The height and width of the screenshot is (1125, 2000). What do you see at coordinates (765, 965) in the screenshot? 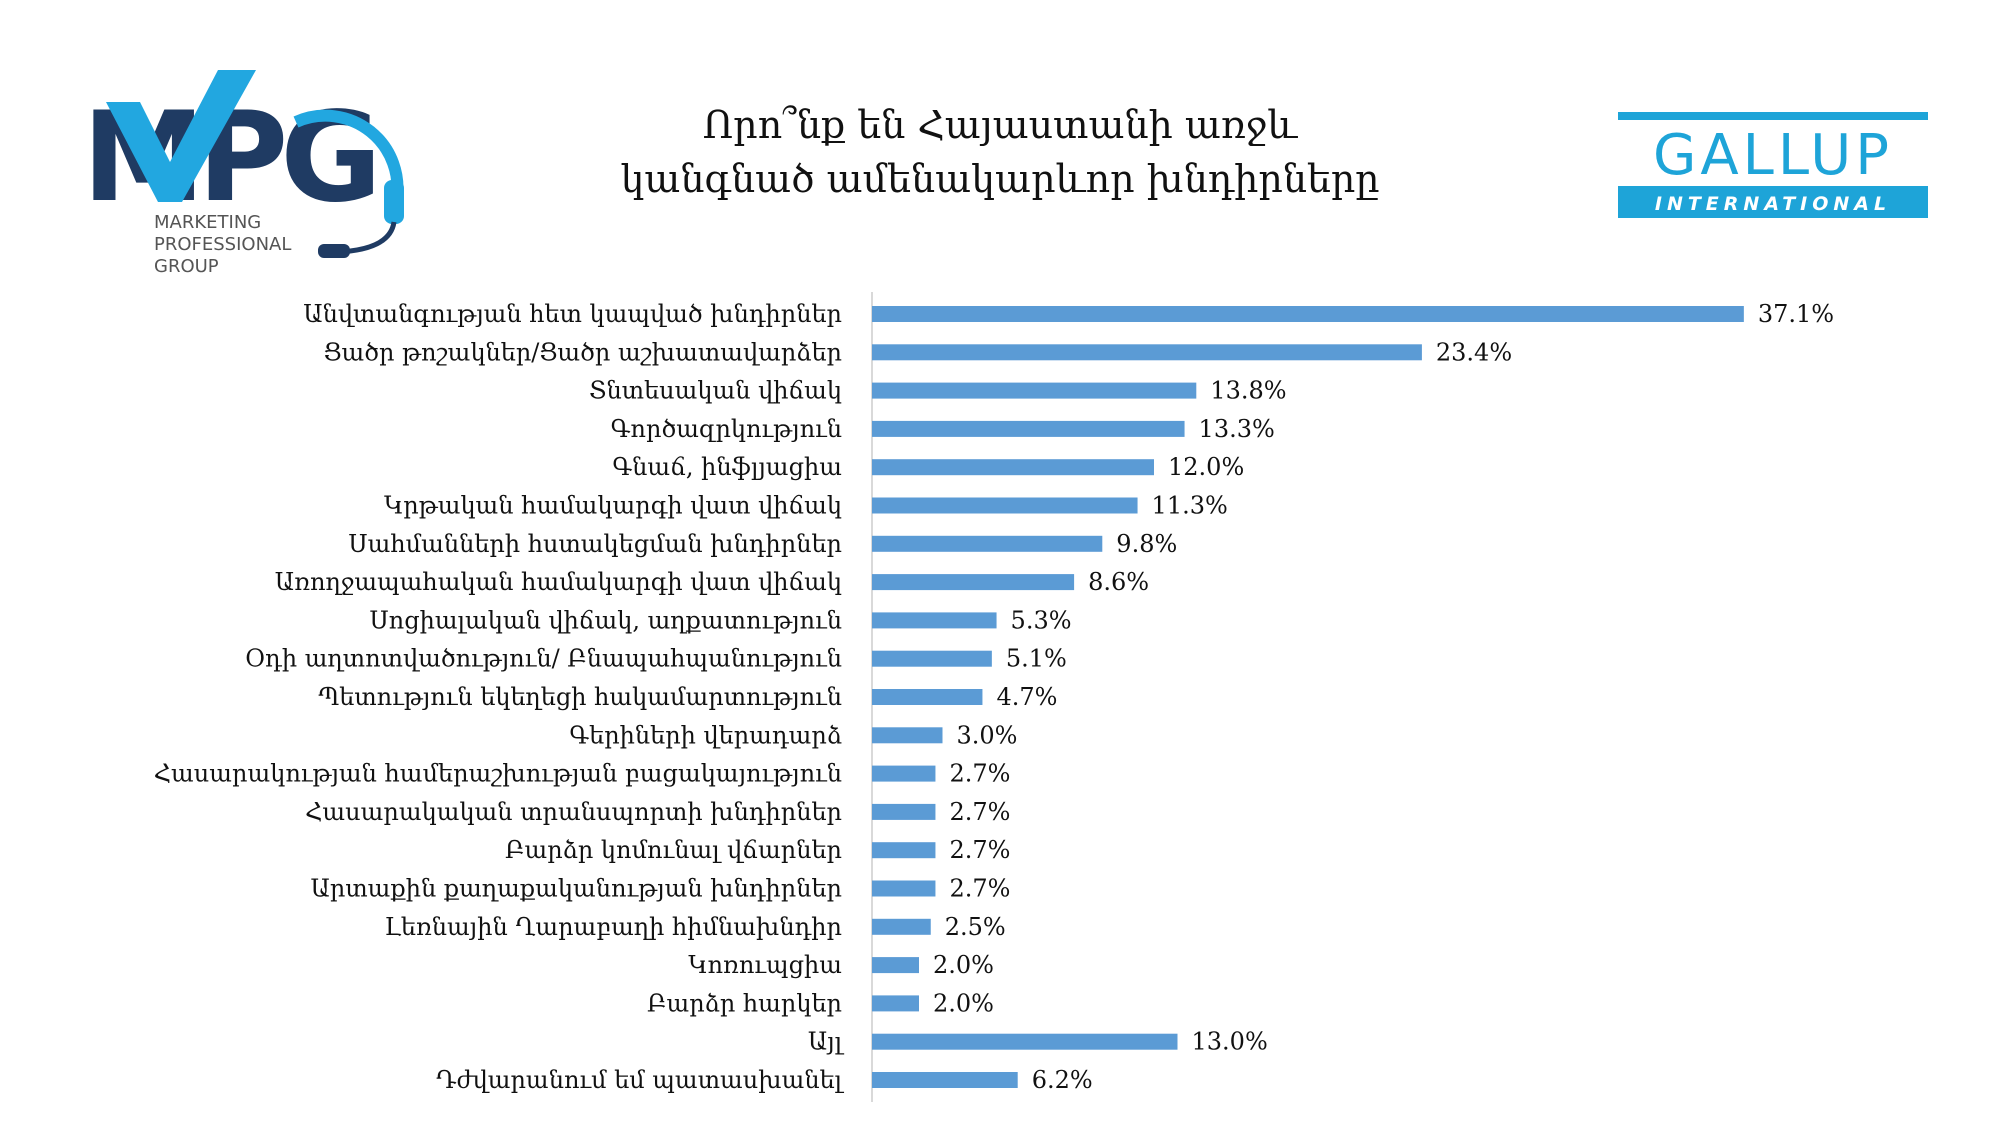
I see `category-label: Կոռուպցիա` at bounding box center [765, 965].